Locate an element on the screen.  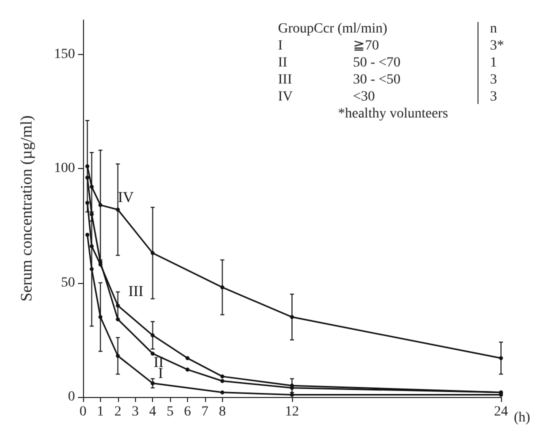
x-tick-label: 12 is located at coordinates (292, 412).